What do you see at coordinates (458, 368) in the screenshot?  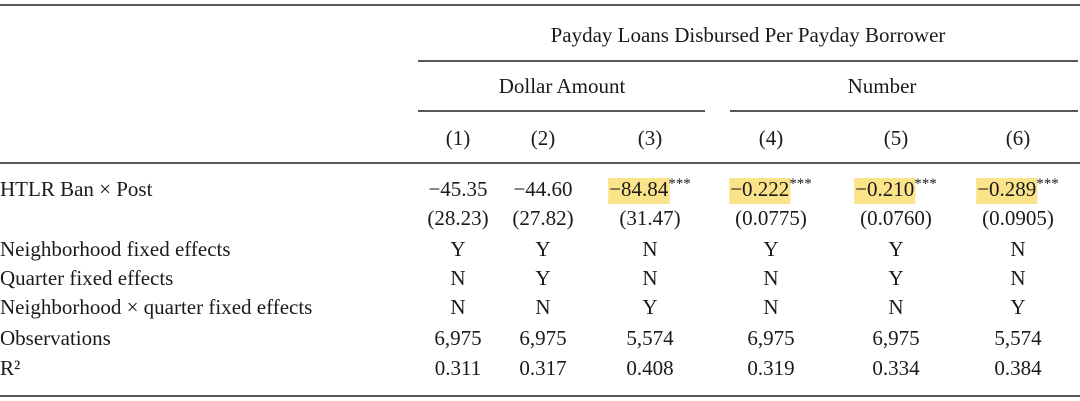 I see `cell: 0.311` at bounding box center [458, 368].